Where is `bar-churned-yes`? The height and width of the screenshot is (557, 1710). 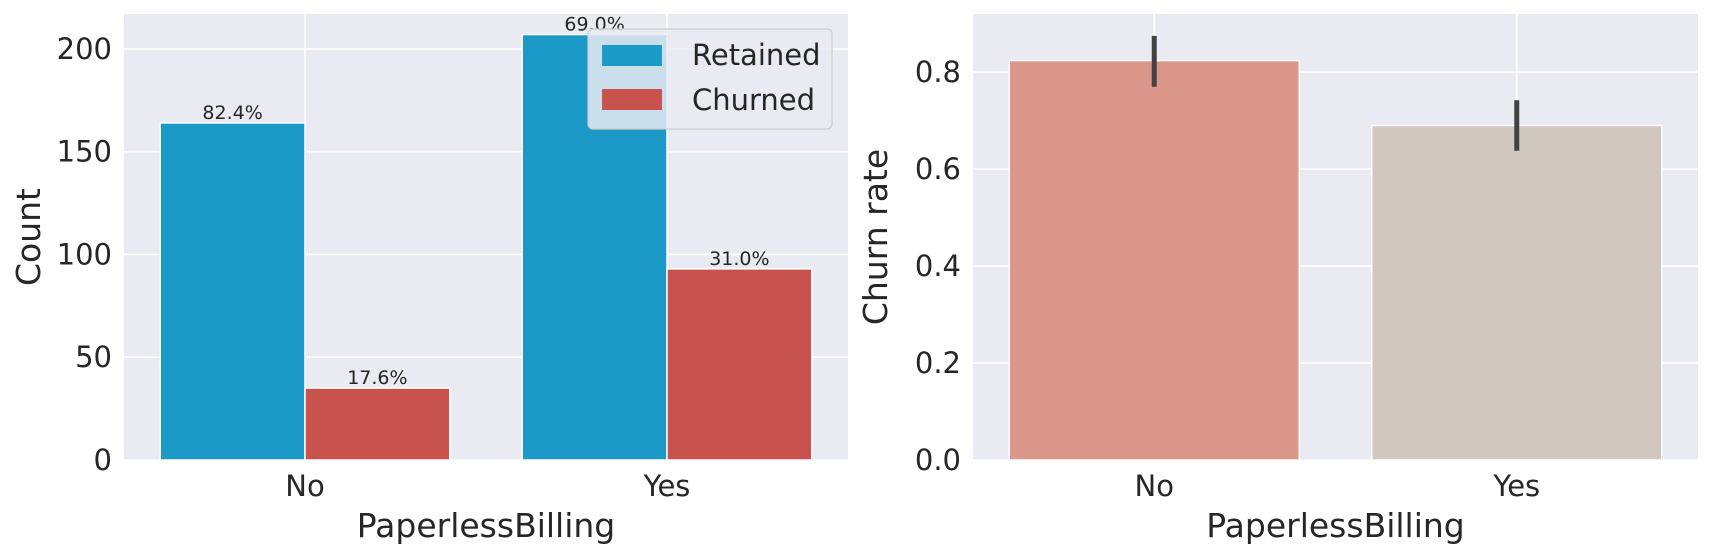 bar-churned-yes is located at coordinates (739, 364).